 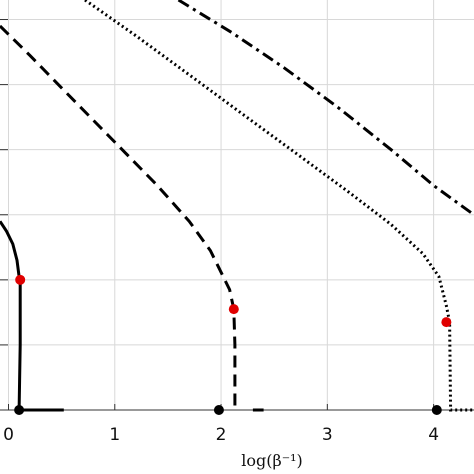 What do you see at coordinates (433, 435) in the screenshot?
I see `x-tick-label-4: 4` at bounding box center [433, 435].